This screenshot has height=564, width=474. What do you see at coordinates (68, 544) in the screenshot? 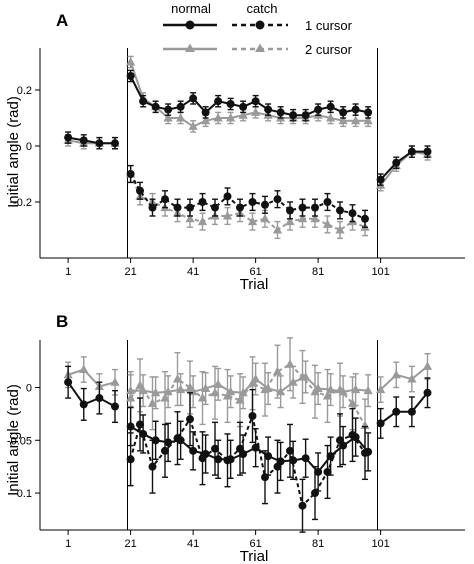
I see `panel-b-xtick-label-0: 1` at bounding box center [68, 544].